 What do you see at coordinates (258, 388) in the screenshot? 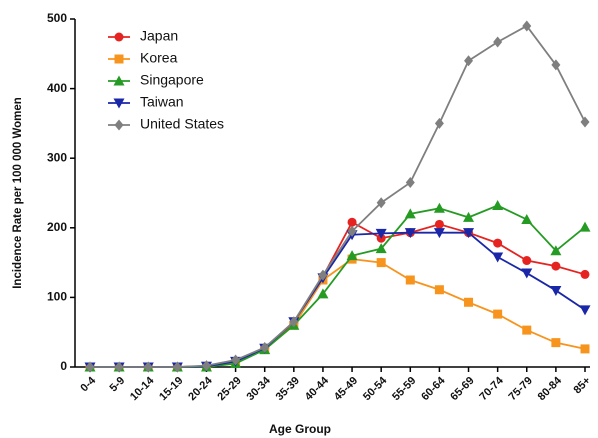
I see `x-tick-label: 30-34` at bounding box center [258, 388].